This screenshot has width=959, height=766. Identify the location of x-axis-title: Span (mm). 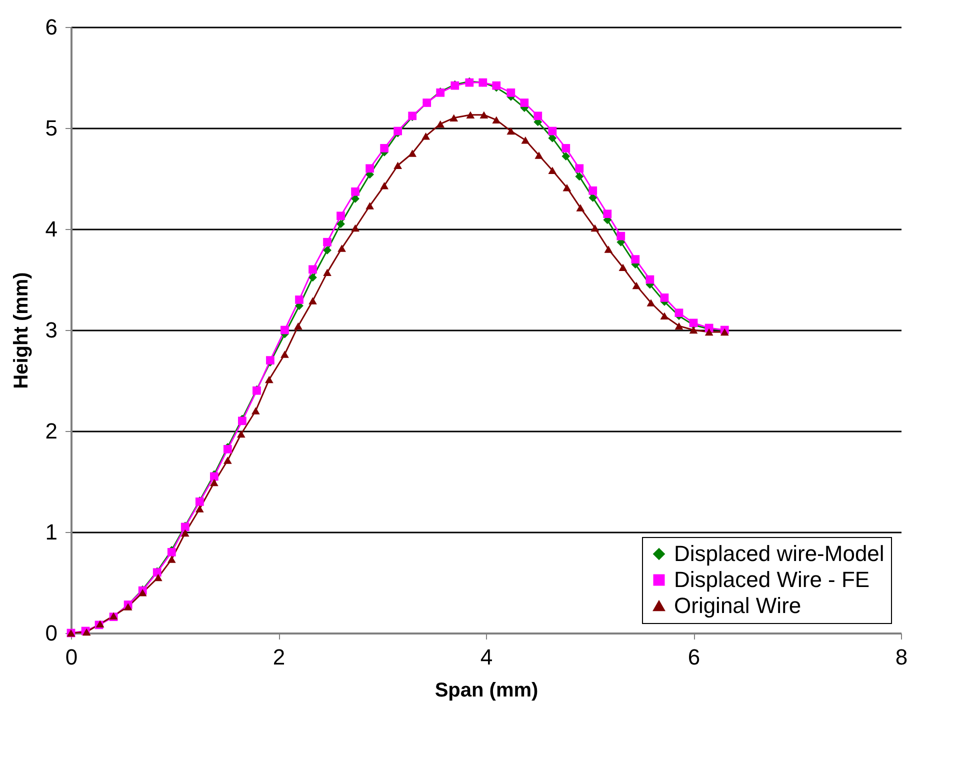
(486, 691).